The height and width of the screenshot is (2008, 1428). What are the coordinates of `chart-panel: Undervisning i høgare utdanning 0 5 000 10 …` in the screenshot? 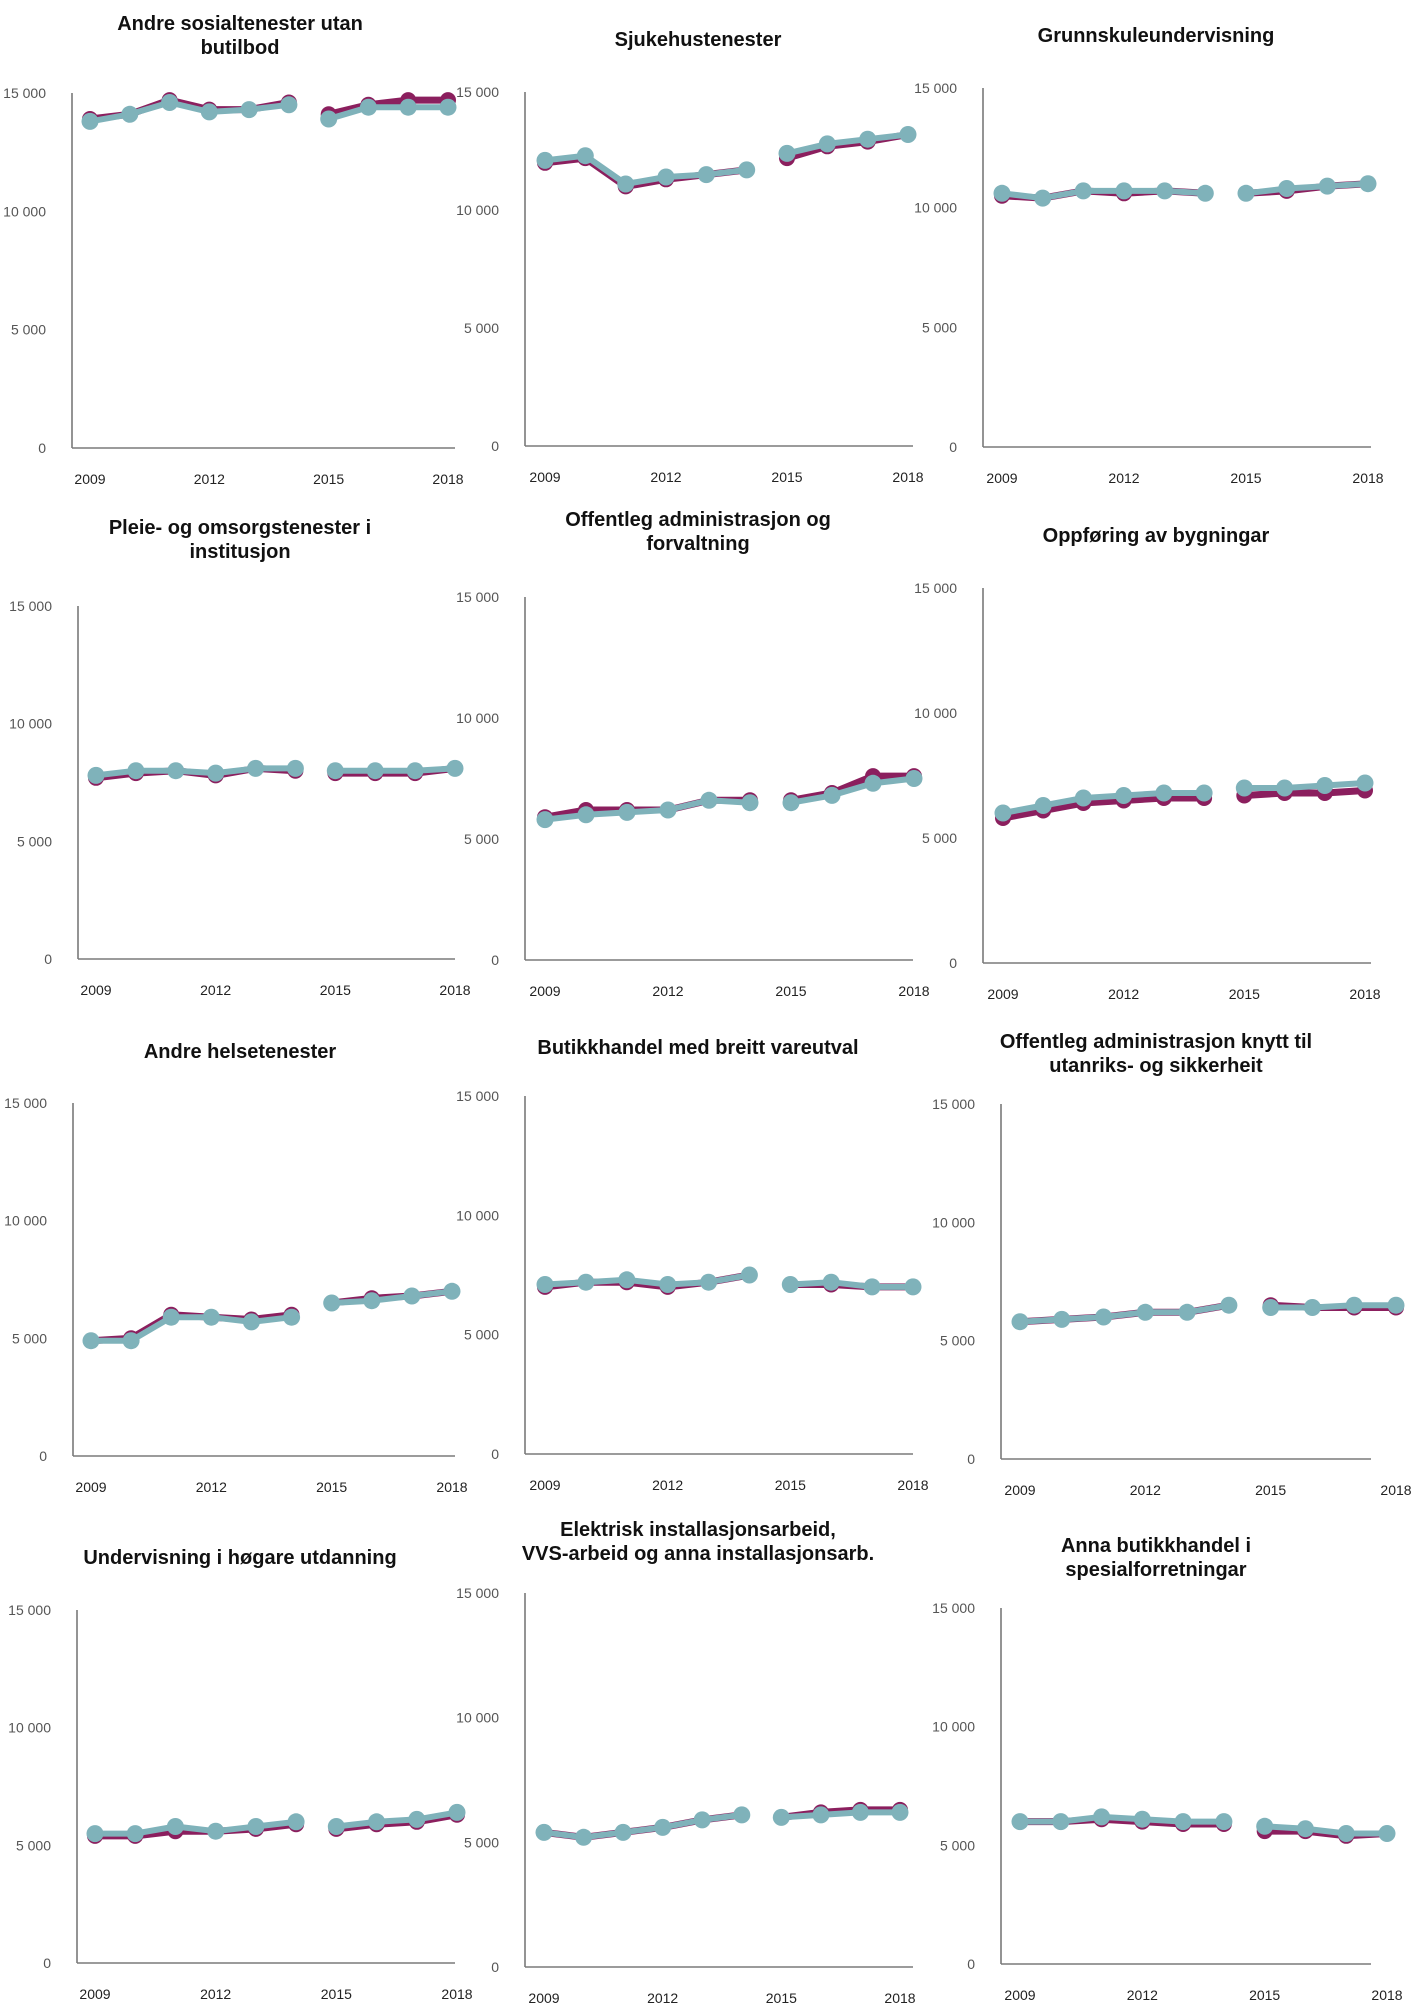 It's located at (236, 1751).